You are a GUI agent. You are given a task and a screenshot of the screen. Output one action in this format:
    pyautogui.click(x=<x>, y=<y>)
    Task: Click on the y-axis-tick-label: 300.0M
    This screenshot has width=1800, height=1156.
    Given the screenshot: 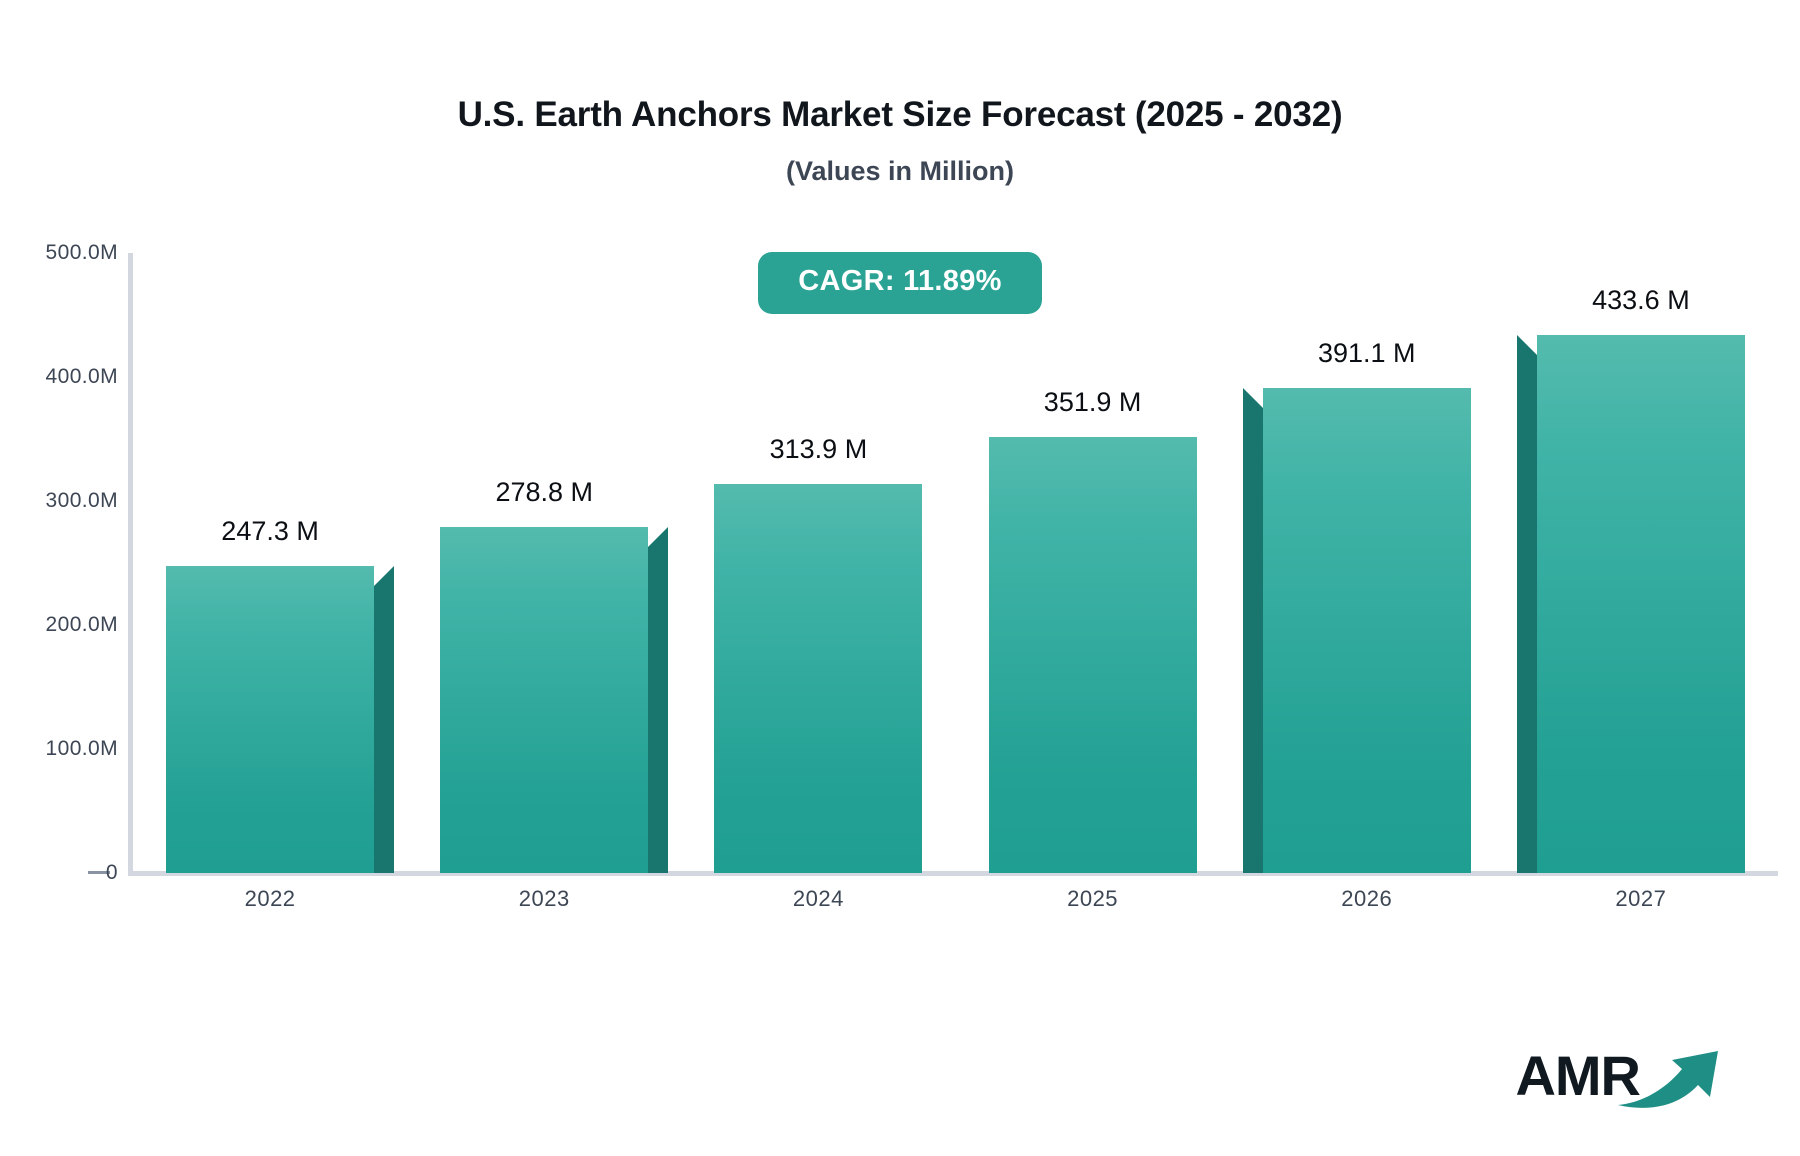 What is the action you would take?
    pyautogui.click(x=81, y=500)
    